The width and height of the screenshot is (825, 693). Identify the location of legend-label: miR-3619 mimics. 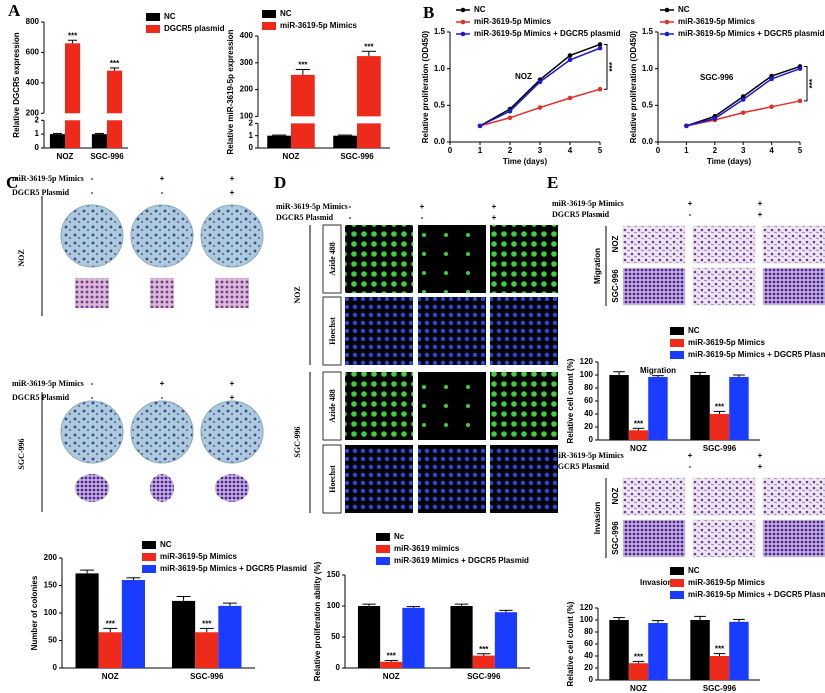
(427, 548).